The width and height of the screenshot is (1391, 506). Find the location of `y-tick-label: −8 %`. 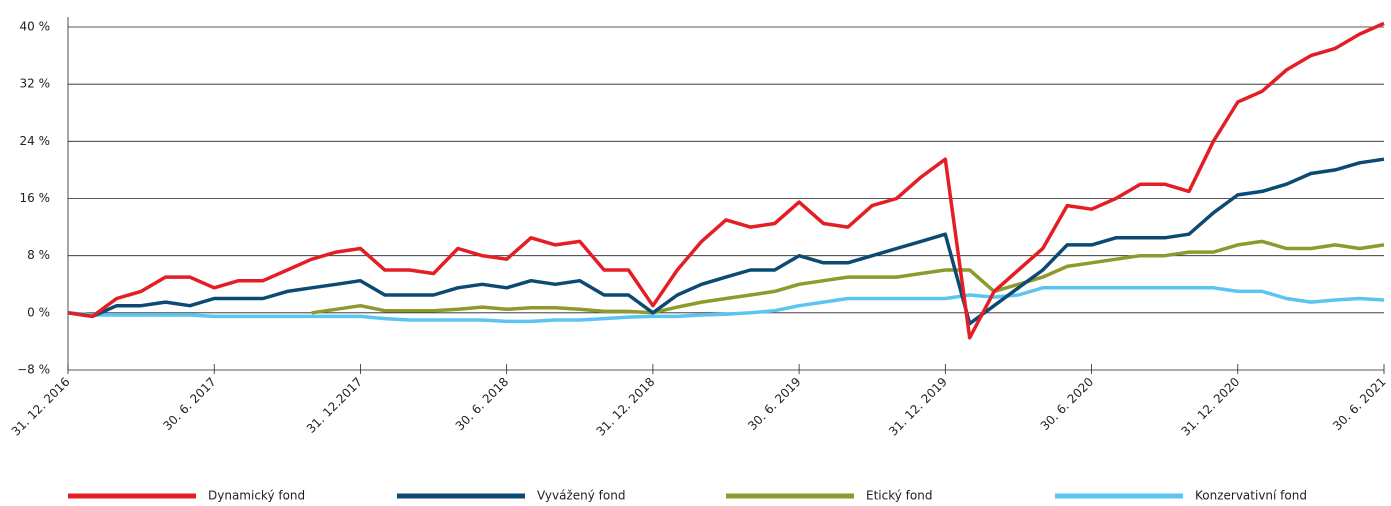

y-tick-label: −8 % is located at coordinates (33, 370).